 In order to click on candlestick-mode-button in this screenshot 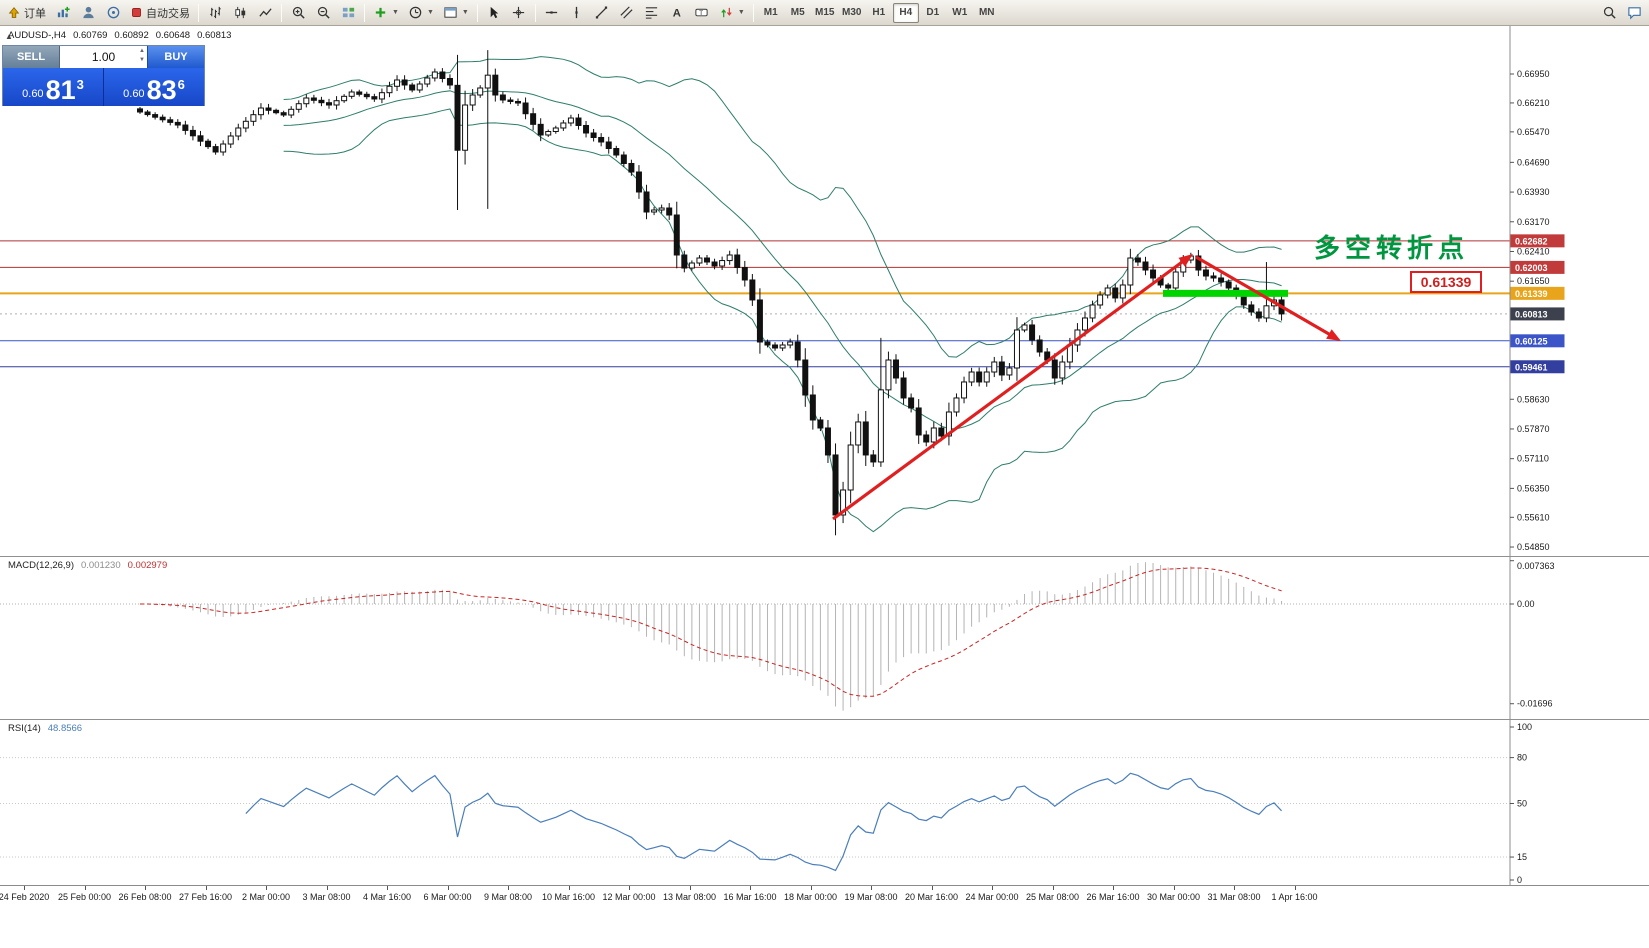, I will do `click(240, 13)`.